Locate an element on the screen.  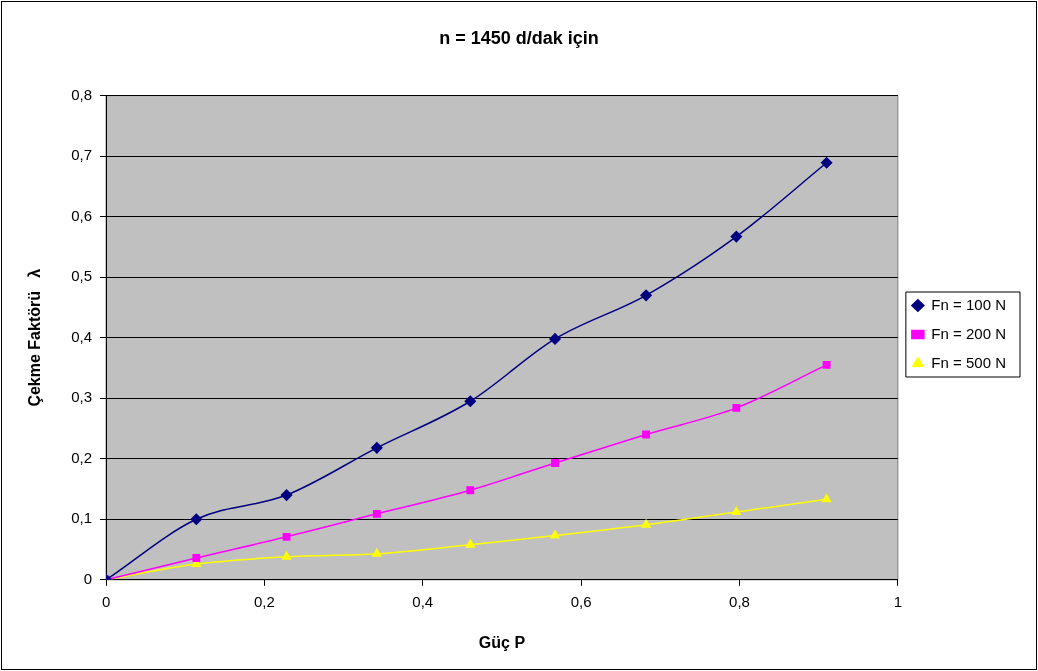
y-tick-label: 0,2 is located at coordinates (82, 457).